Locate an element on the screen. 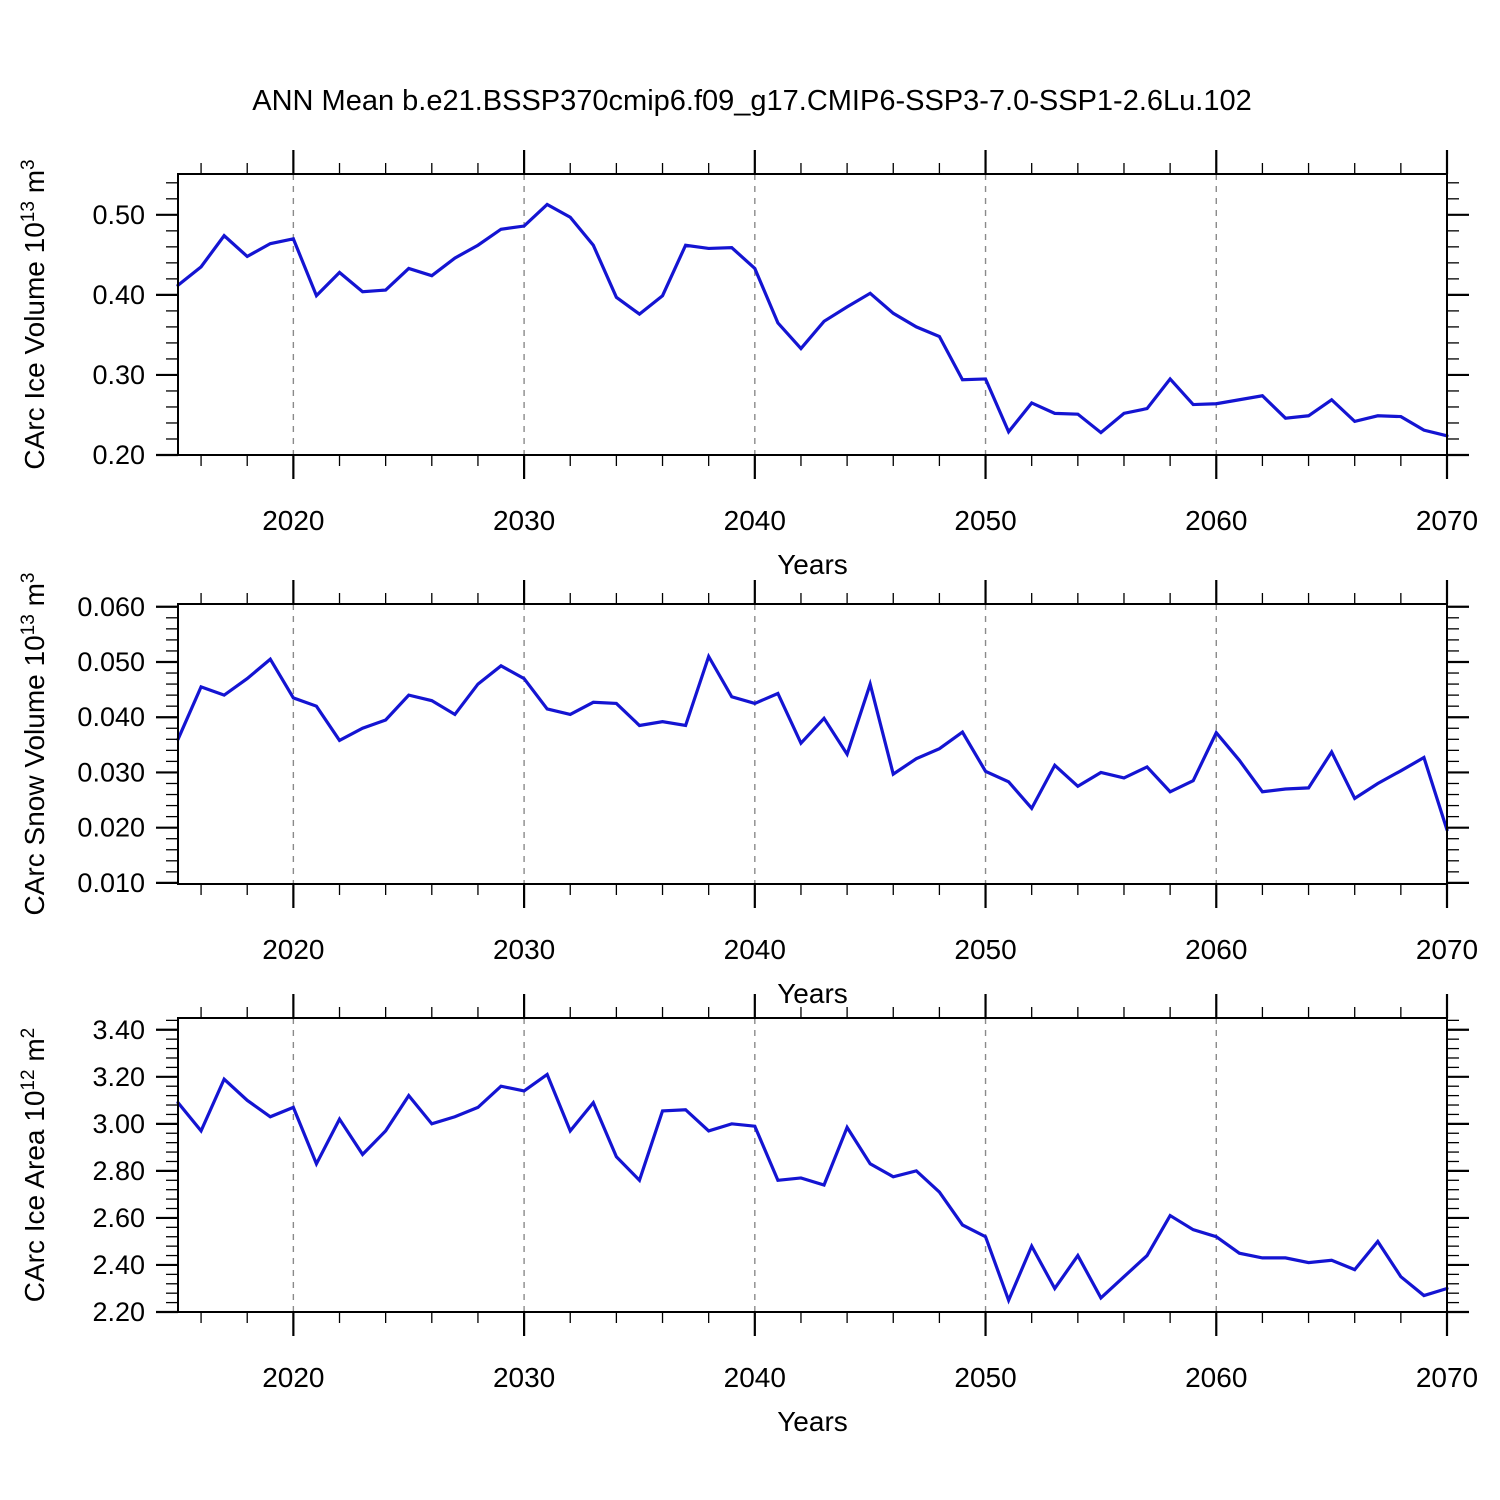 This screenshot has height=1500, width=1500. y-tick-labels: 2.20 2.40 2.60 2.80 3.00 3.20 3.40 is located at coordinates (118, 1171).